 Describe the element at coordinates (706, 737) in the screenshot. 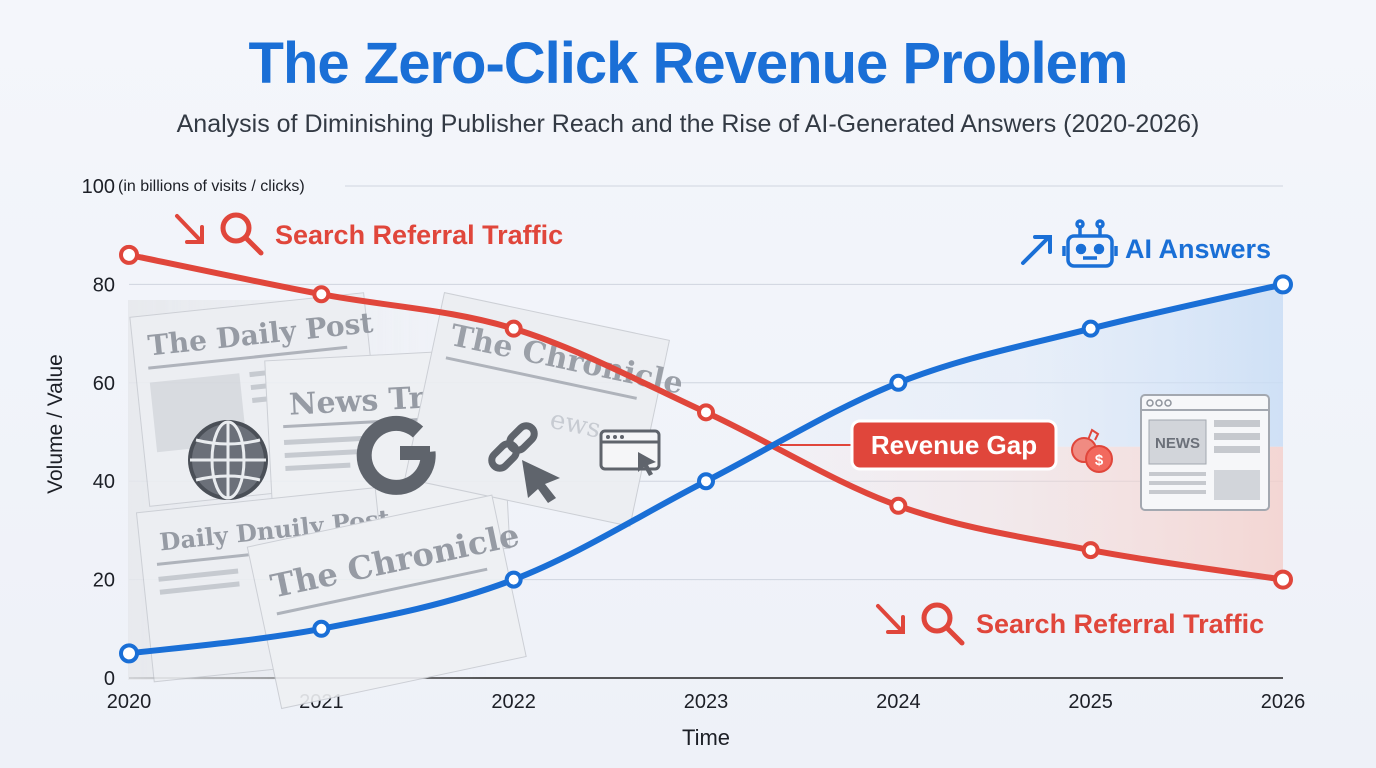

I see `x-axis-title: Time` at that location.